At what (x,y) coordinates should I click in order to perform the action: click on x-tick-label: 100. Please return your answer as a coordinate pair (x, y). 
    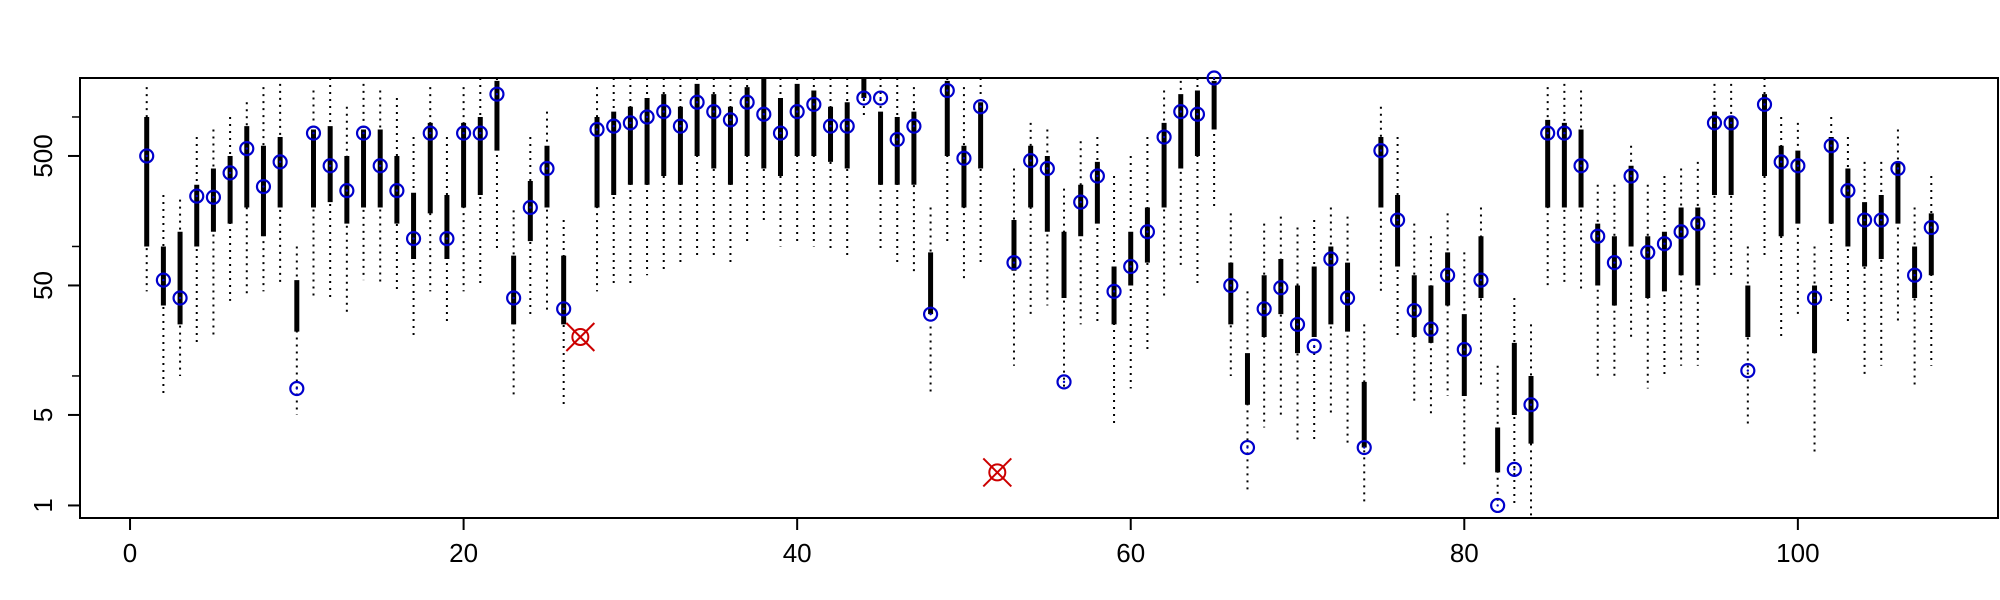
    Looking at the image, I should click on (1797, 553).